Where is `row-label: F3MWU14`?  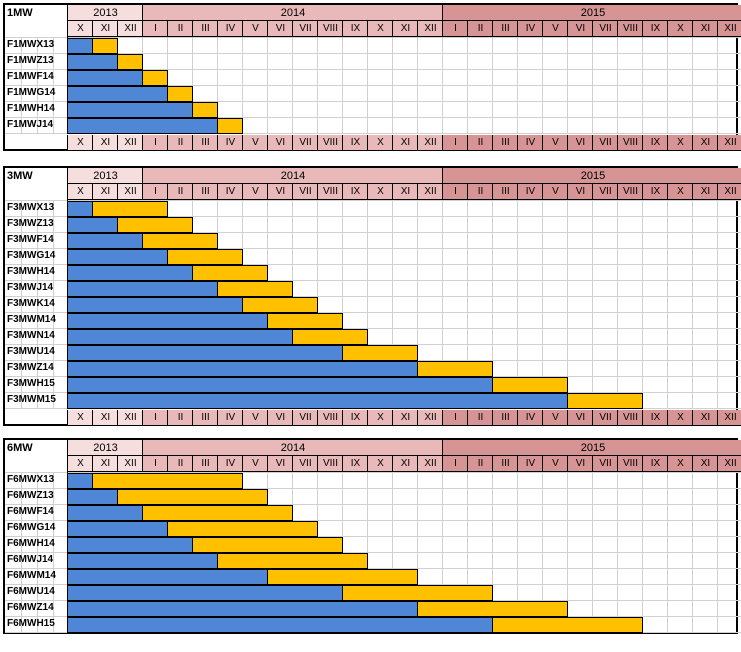
row-label: F3MWU14 is located at coordinates (31, 351).